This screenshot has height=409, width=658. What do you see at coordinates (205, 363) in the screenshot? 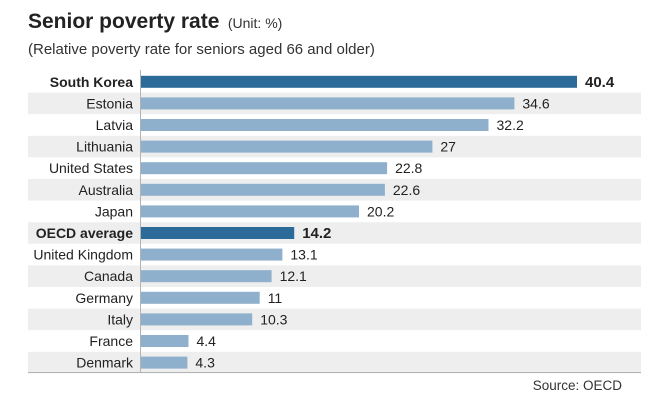
I see `value-label: 4.3` at bounding box center [205, 363].